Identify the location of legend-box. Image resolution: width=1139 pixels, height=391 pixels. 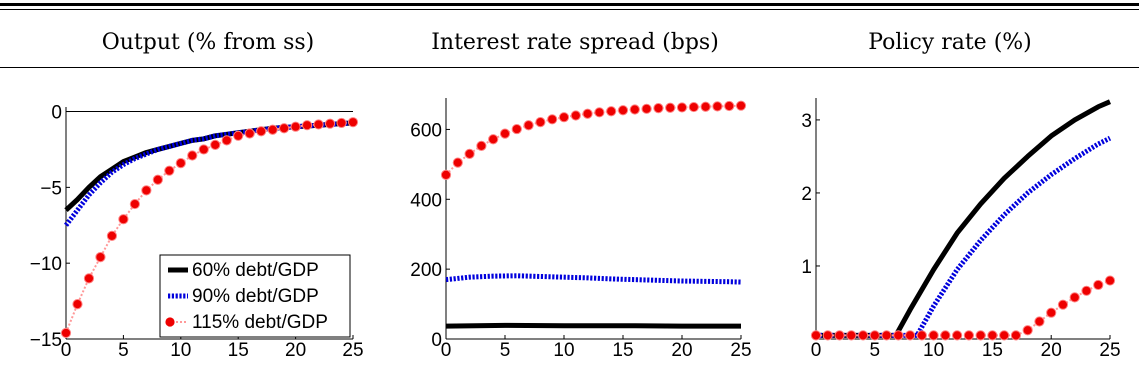
(255, 296).